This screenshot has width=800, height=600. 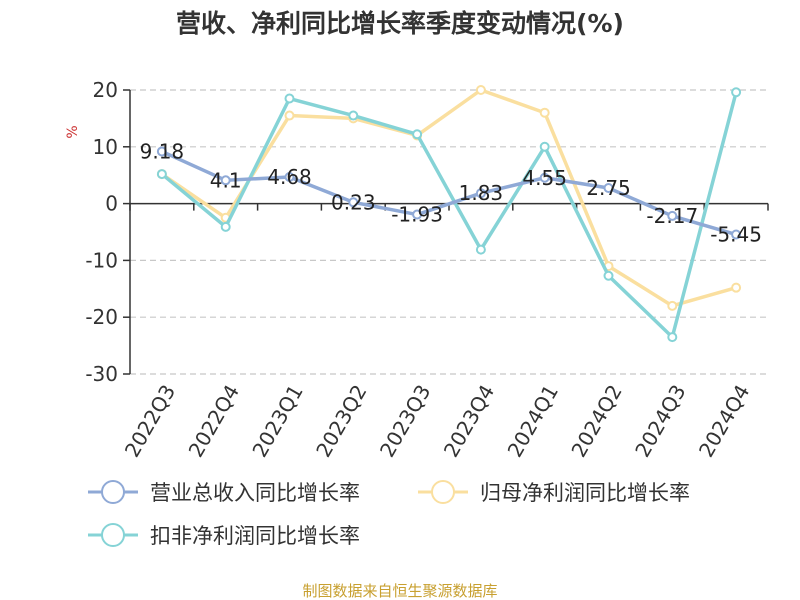 I want to click on y-tick-label: 20, so click(x=105, y=90).